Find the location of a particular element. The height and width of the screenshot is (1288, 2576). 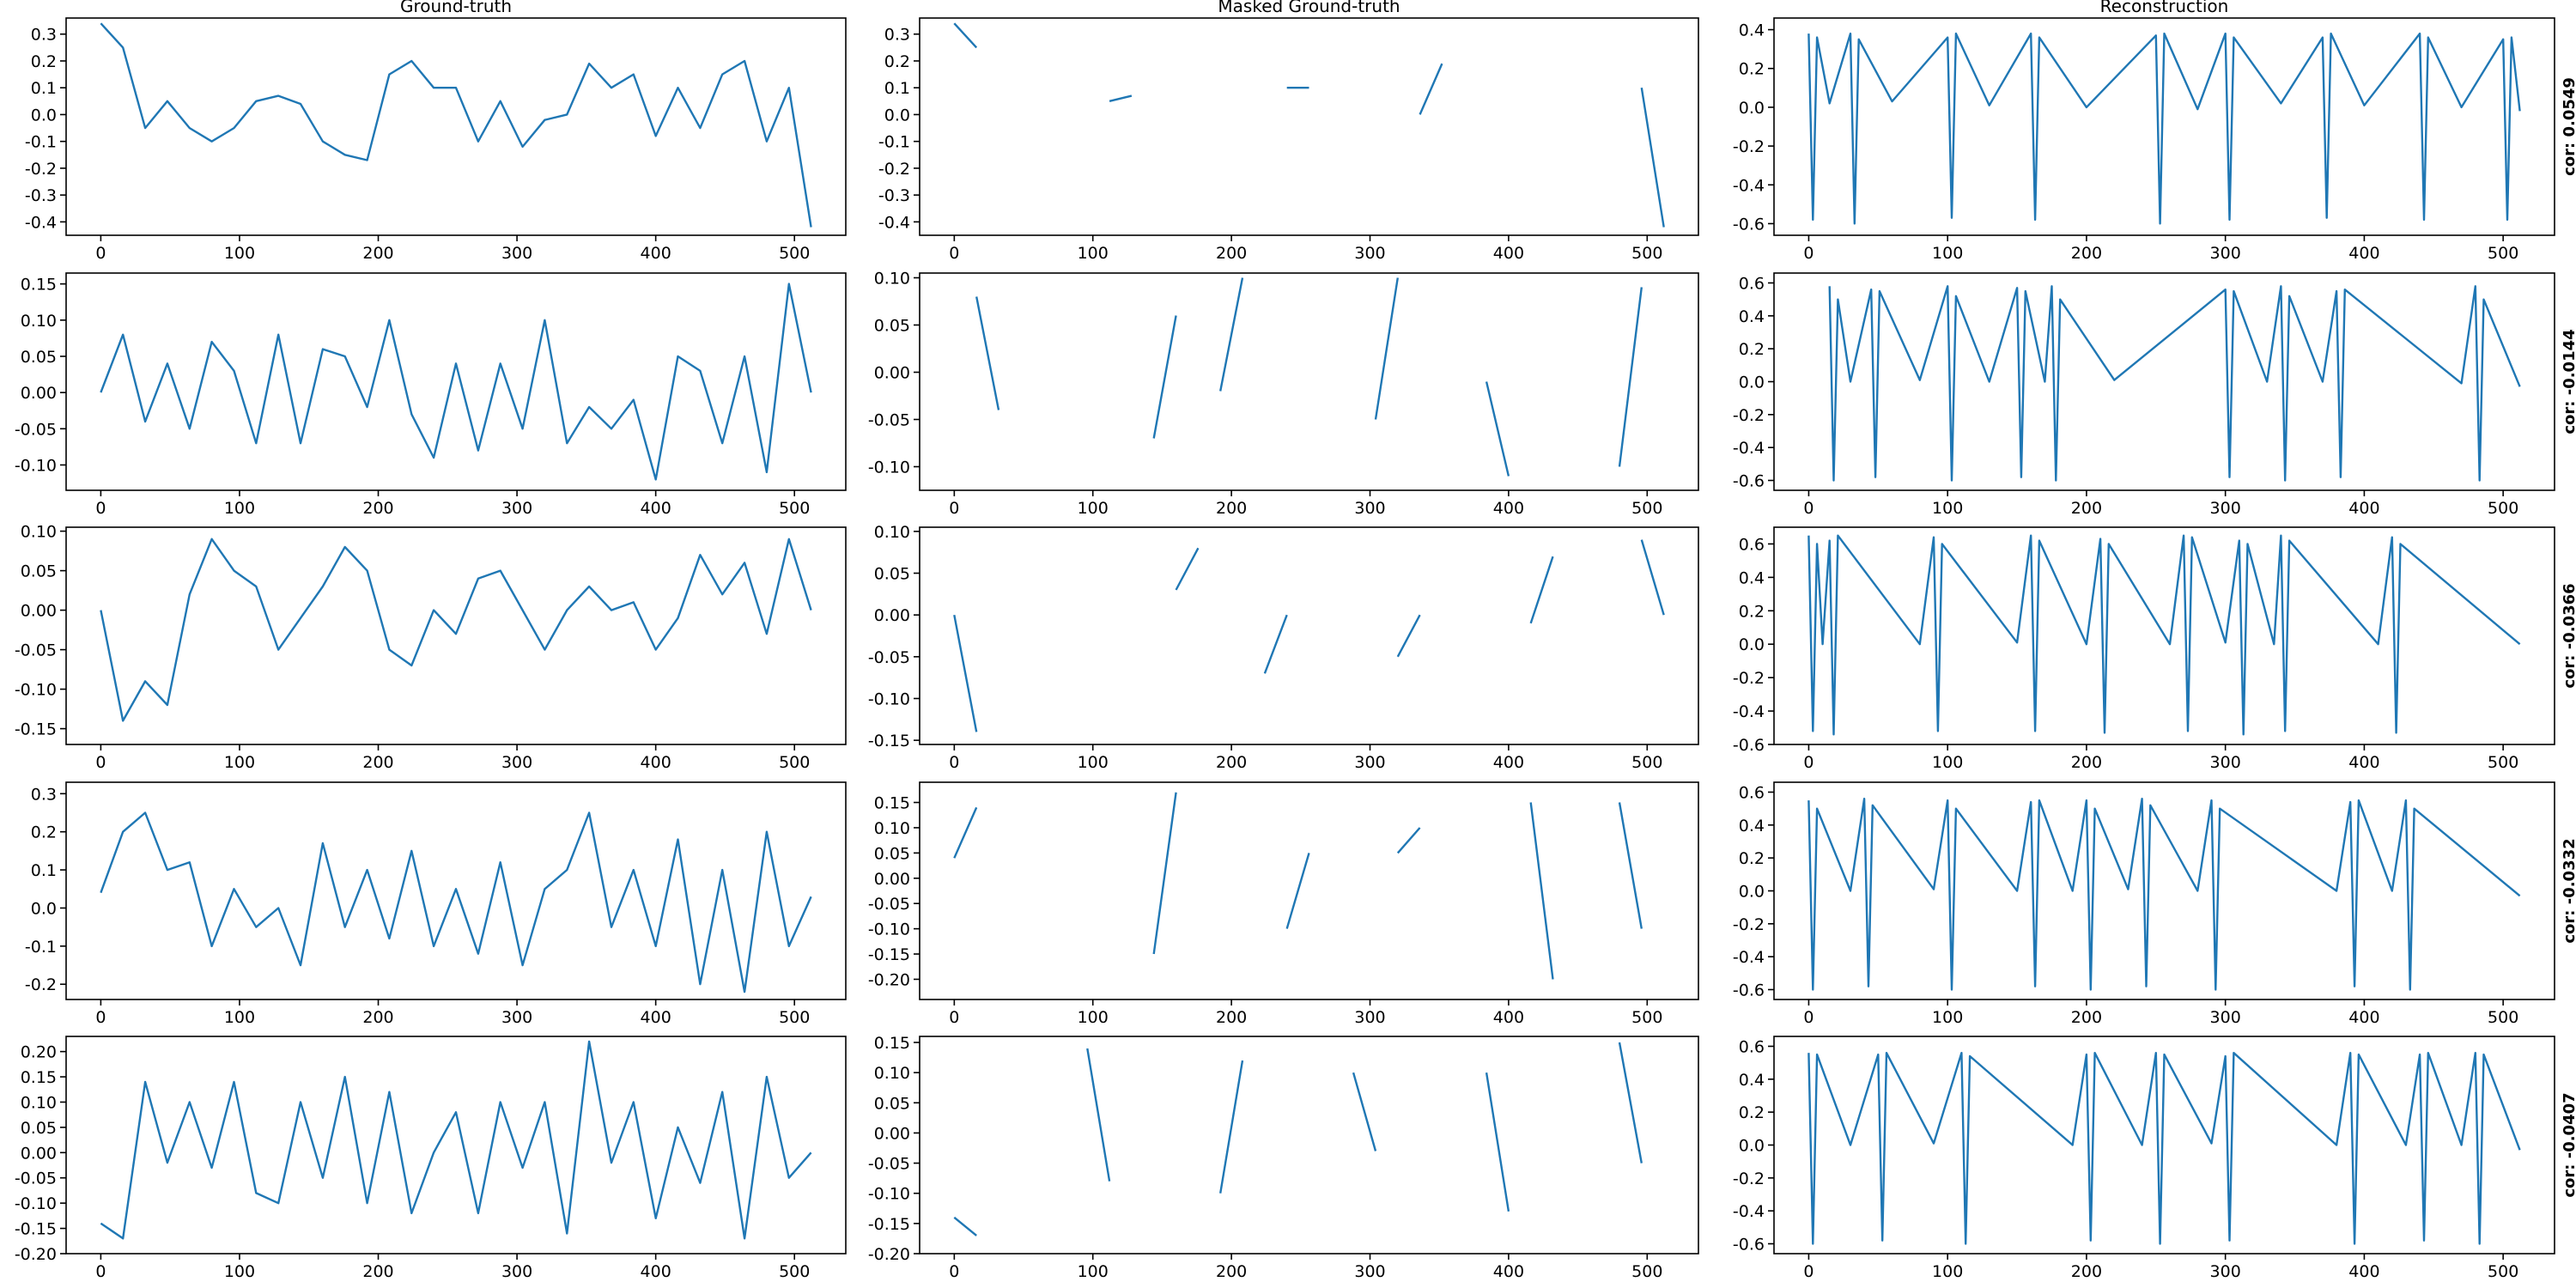

y-tick-label: -0.20 is located at coordinates (889, 980).